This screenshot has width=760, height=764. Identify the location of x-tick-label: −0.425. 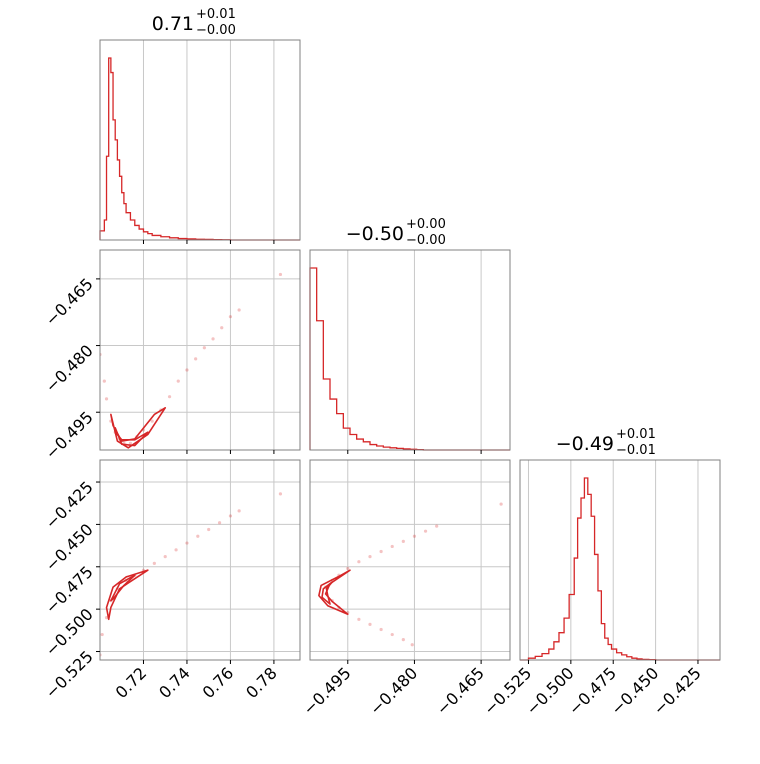
(676, 690).